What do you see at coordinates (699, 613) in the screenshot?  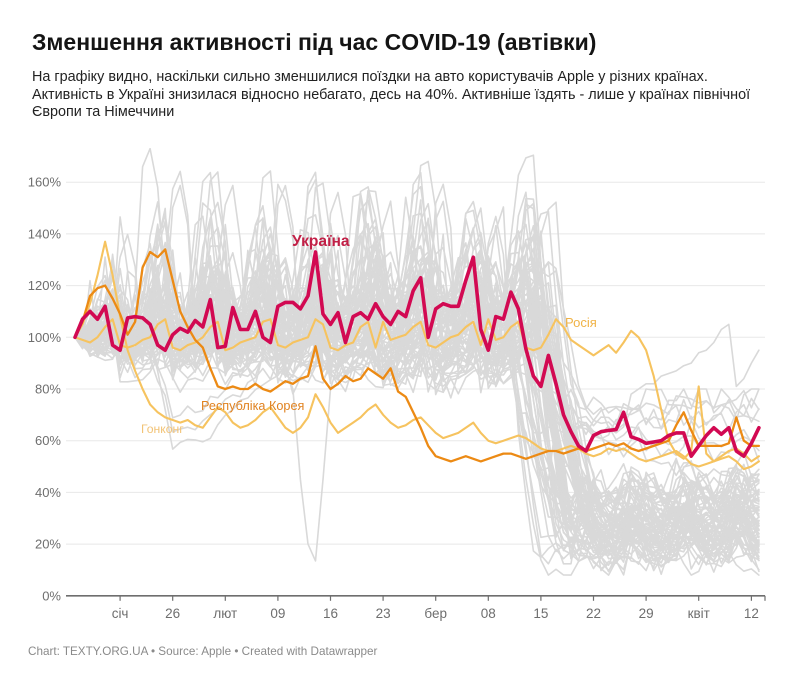 I see `svg-text: квіт` at bounding box center [699, 613].